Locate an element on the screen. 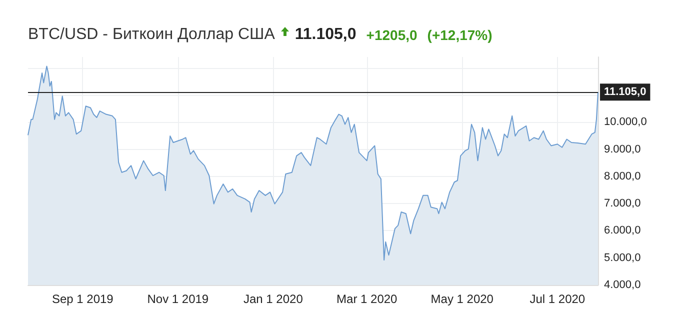 This screenshot has width=673, height=334. y-tick-label: 4.000,0 is located at coordinates (622, 285).